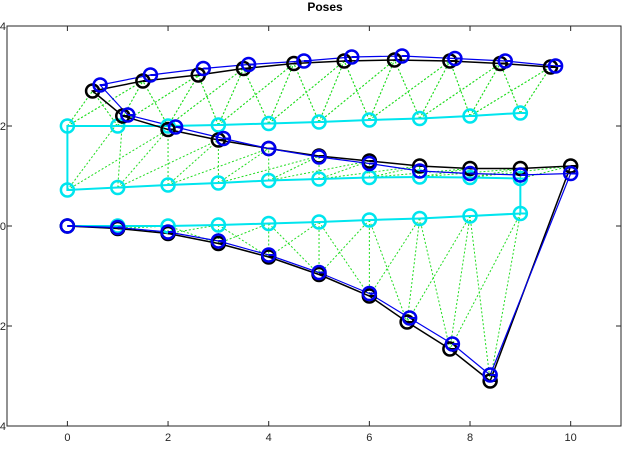 The height and width of the screenshot is (449, 623). What do you see at coordinates (3, 327) in the screenshot?
I see `y-tick-label: -2` at bounding box center [3, 327].